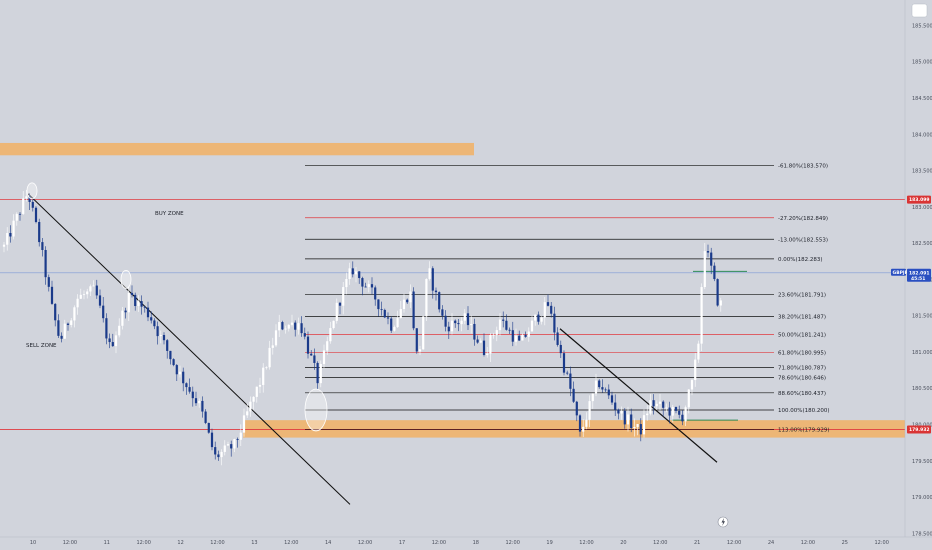 The image size is (932, 550). I want to click on highlight-circle-top, so click(32, 191).